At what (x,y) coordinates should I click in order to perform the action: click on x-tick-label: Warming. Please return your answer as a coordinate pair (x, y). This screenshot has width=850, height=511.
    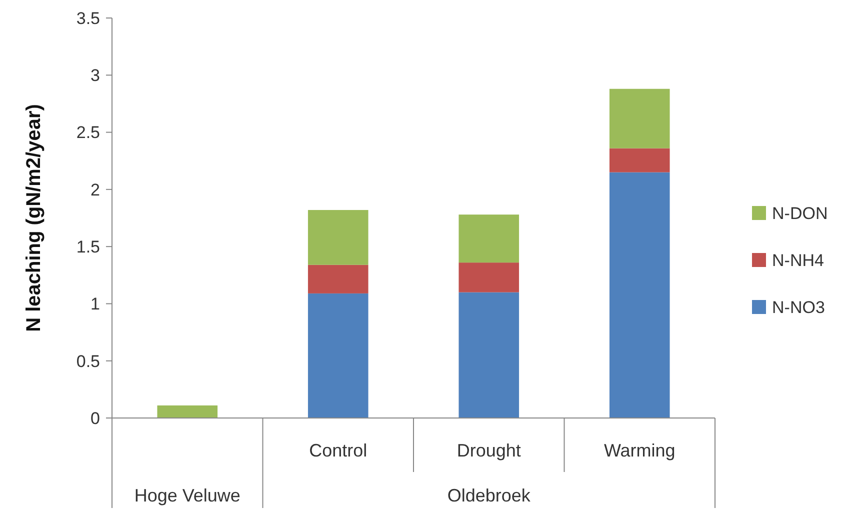
    Looking at the image, I should click on (640, 450).